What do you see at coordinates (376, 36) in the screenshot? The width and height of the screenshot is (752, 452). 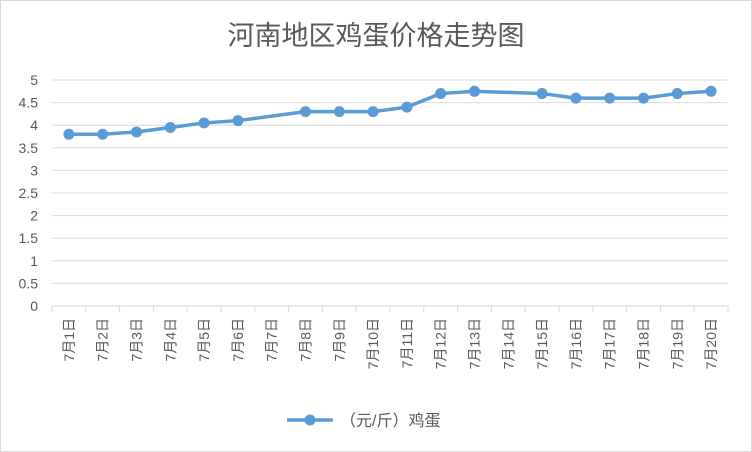 I see `chart-title: 河南地区鸡蛋价格走势图` at bounding box center [376, 36].